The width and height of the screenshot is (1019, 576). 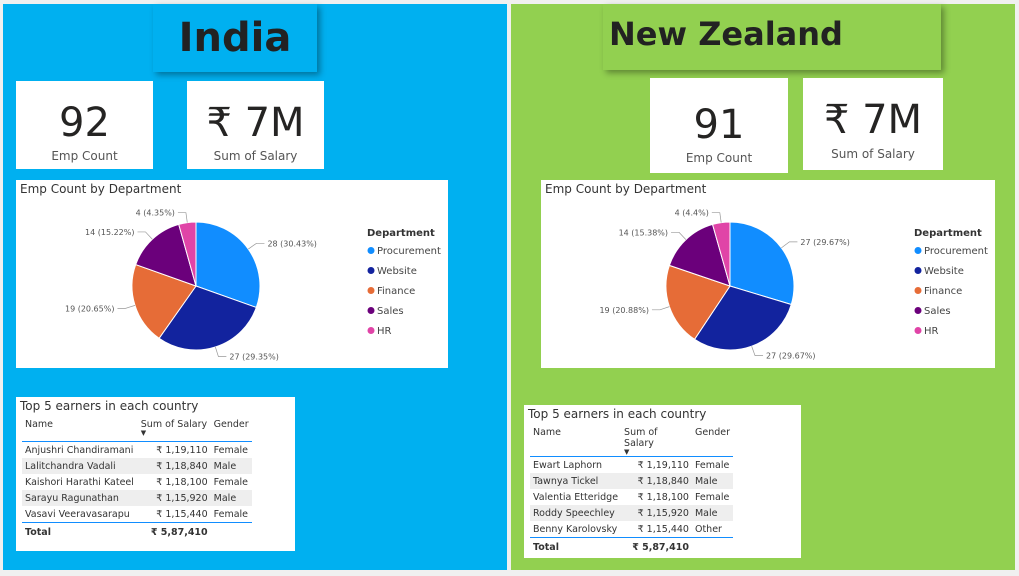 What do you see at coordinates (77, 514) in the screenshot?
I see `cell-name: Vasavi Veeravasarapu` at bounding box center [77, 514].